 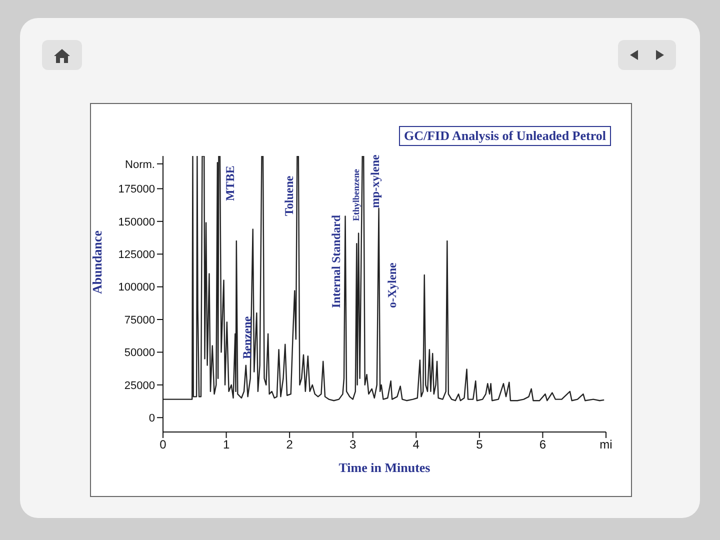 I want to click on y-tick-label: 50000, so click(x=139, y=353).